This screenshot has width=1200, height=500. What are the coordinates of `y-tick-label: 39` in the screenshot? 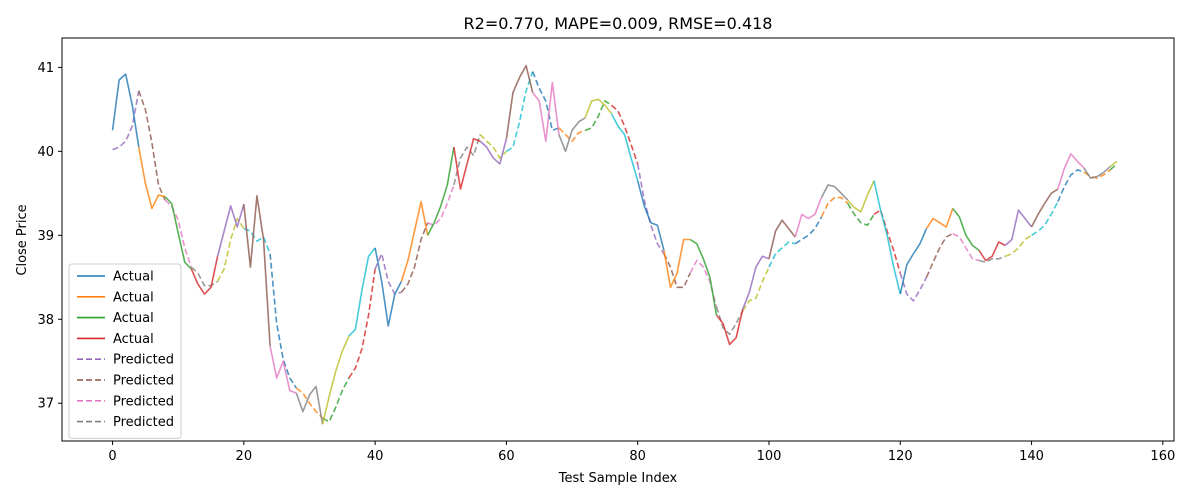 It's located at (45, 236).